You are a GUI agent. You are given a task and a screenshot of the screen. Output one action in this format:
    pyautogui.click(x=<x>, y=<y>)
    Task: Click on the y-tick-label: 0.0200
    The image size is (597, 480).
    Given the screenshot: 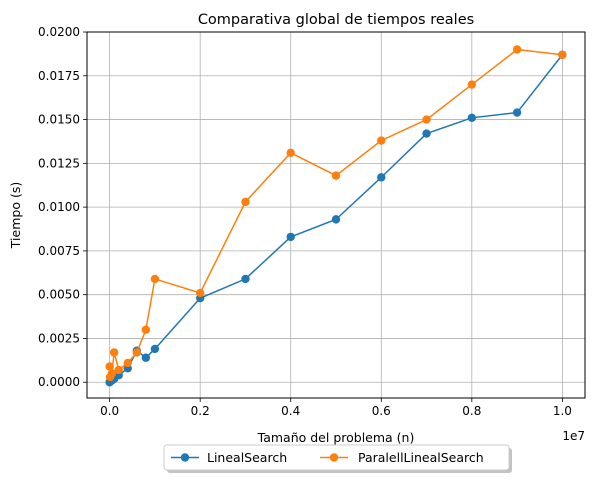 What is the action you would take?
    pyautogui.click(x=59, y=32)
    